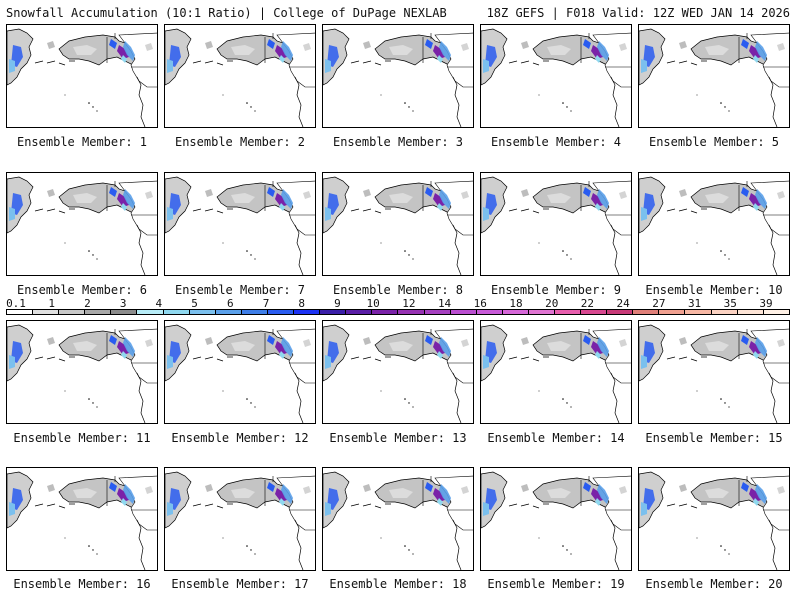 The height and width of the screenshot is (600, 800). I want to click on panel-caption: Ensemble Member: 17, so click(240, 584).